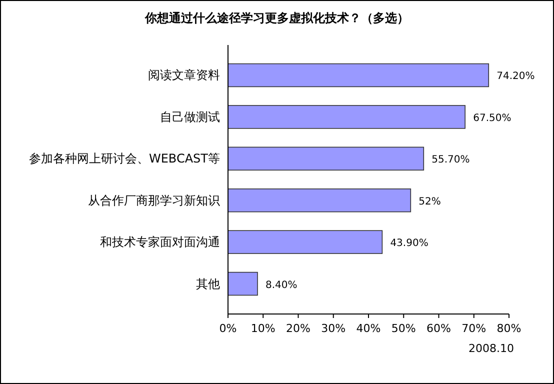  Describe the element at coordinates (515, 76) in the screenshot. I see `data-label: 74.20%` at that location.